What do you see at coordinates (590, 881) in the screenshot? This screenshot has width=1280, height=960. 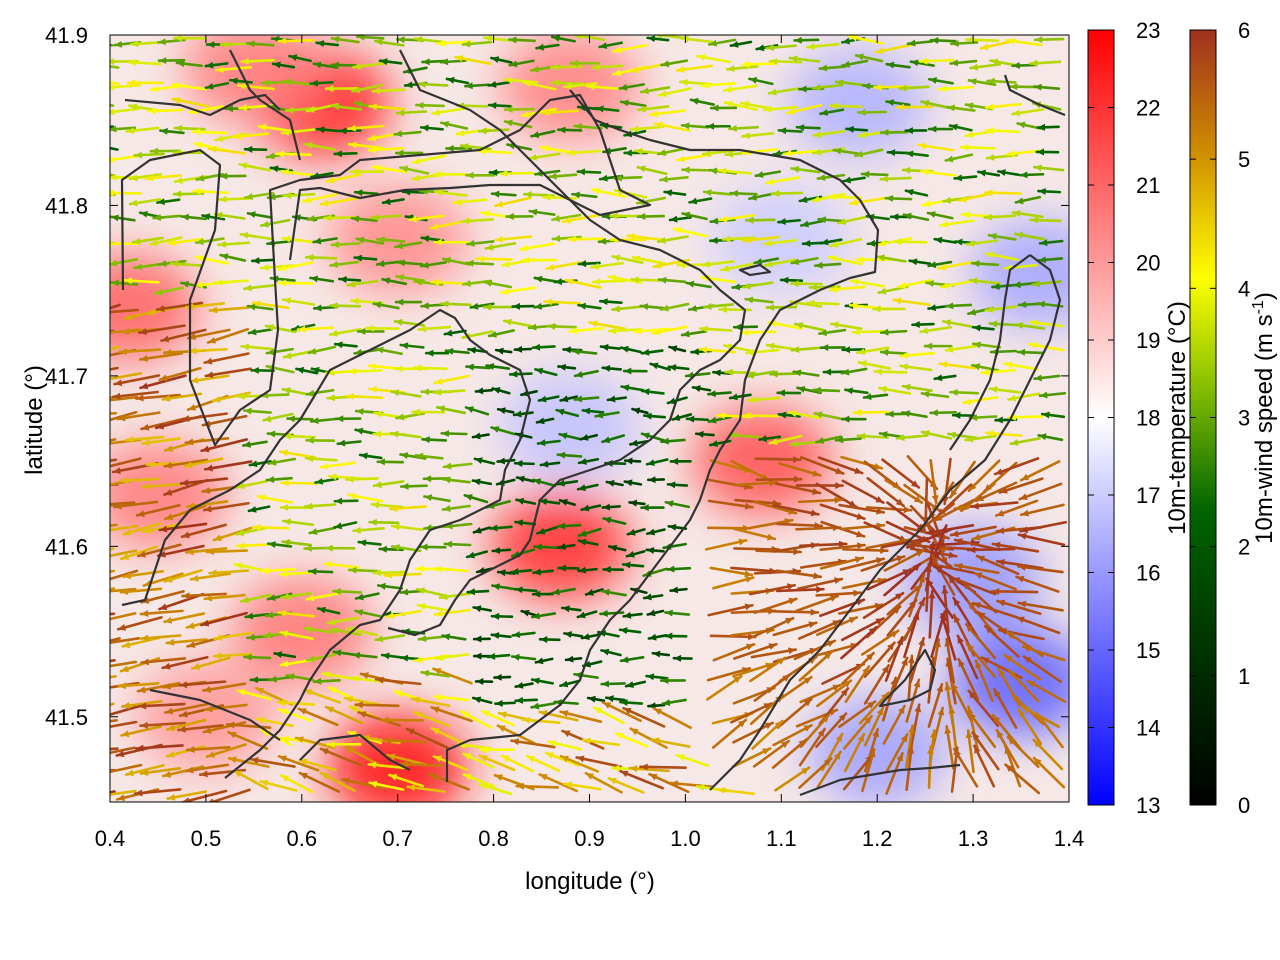 I see `x-axis-label: longitude (°)` at bounding box center [590, 881].